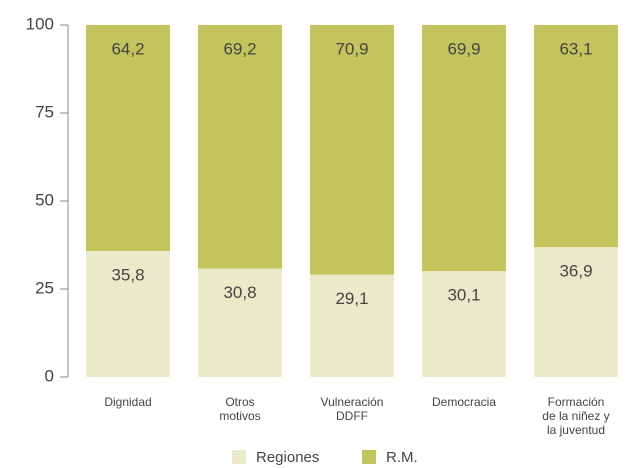 The width and height of the screenshot is (632, 468). Describe the element at coordinates (239, 48) in the screenshot. I see `value-label: 69,2` at that location.